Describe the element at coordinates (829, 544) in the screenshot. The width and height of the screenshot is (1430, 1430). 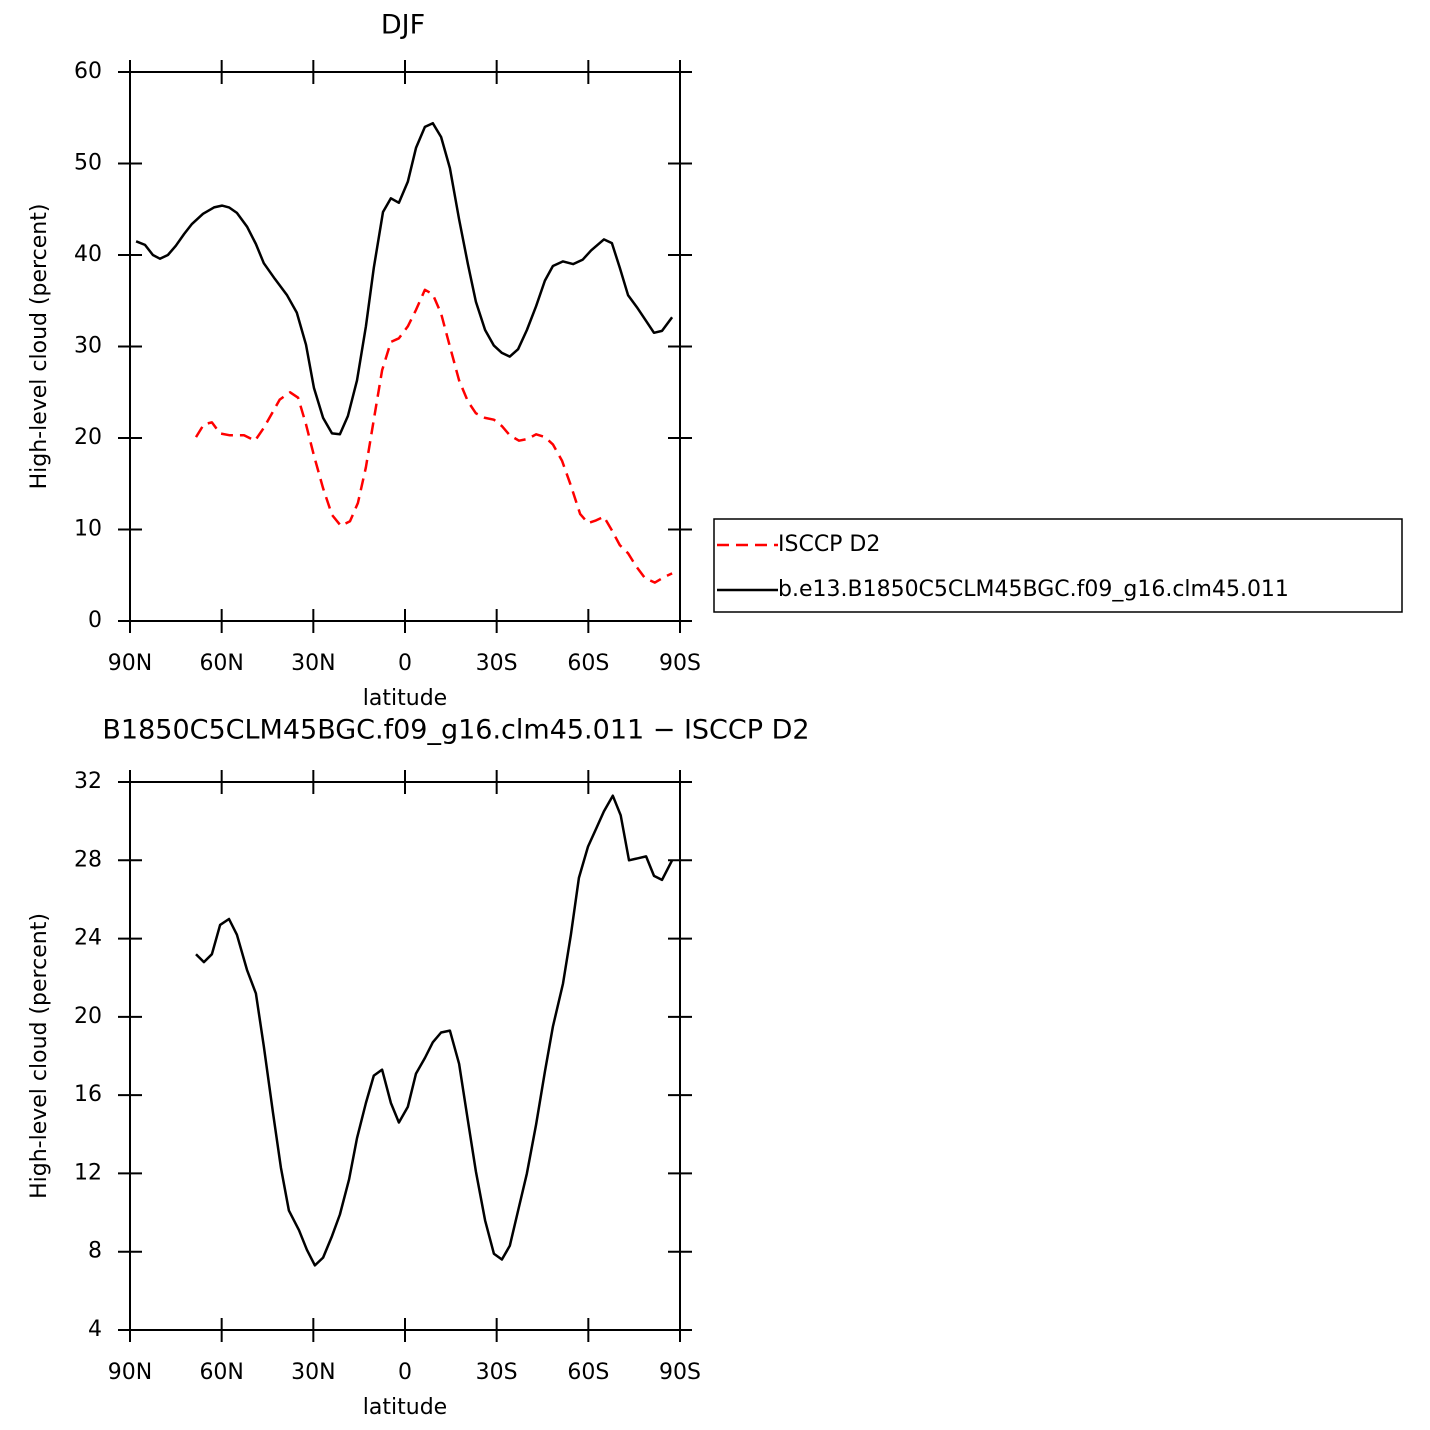
I see `legend-label: ISCCP D2` at that location.